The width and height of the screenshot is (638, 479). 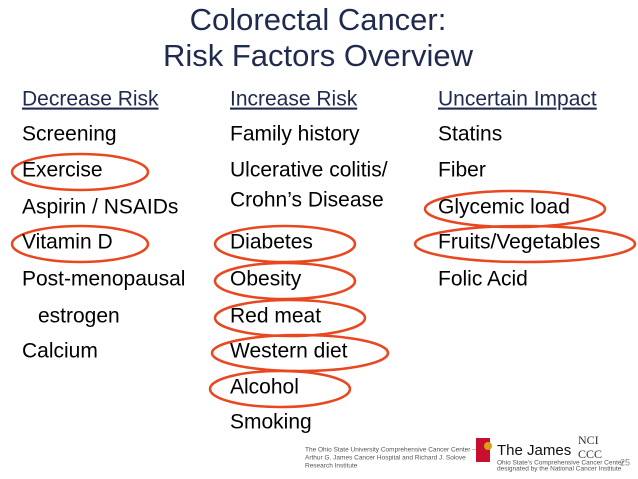 I want to click on risk-factor: Obesity, so click(x=266, y=279).